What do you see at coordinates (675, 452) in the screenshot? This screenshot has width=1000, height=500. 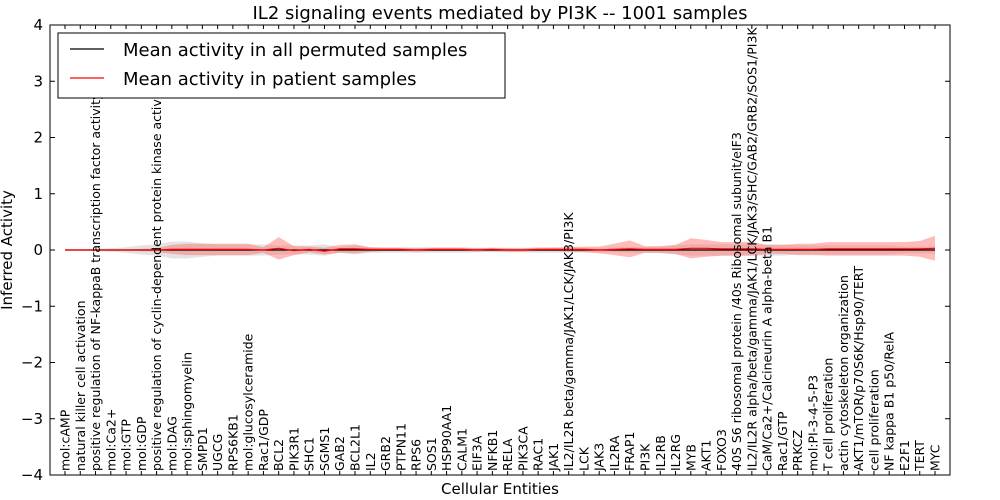 I see `x-tick-label: IL2RG` at bounding box center [675, 452].